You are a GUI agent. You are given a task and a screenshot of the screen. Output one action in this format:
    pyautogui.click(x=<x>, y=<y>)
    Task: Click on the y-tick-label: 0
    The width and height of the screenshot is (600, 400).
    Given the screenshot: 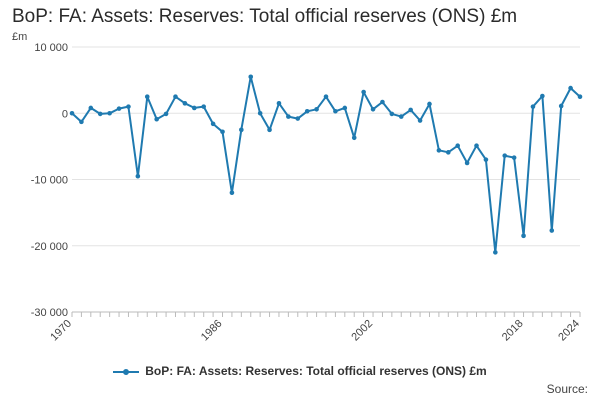 What is the action you would take?
    pyautogui.click(x=65, y=114)
    